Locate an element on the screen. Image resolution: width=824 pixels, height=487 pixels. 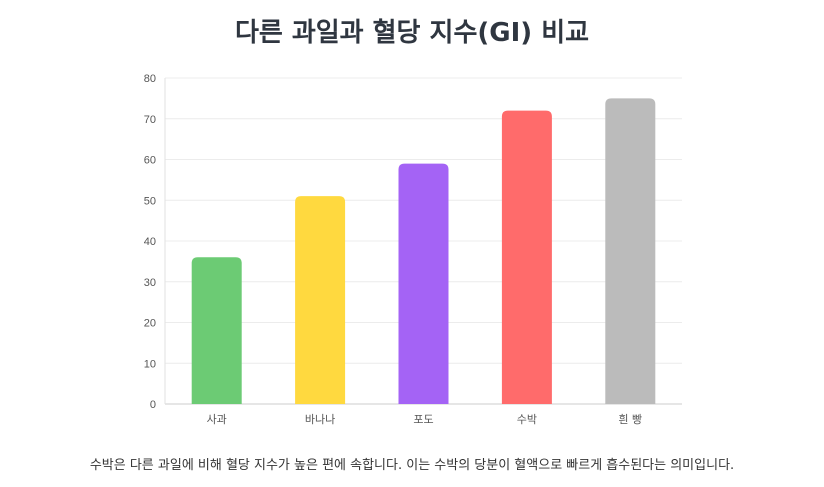
y-tick-label: 0 is located at coordinates (153, 405).